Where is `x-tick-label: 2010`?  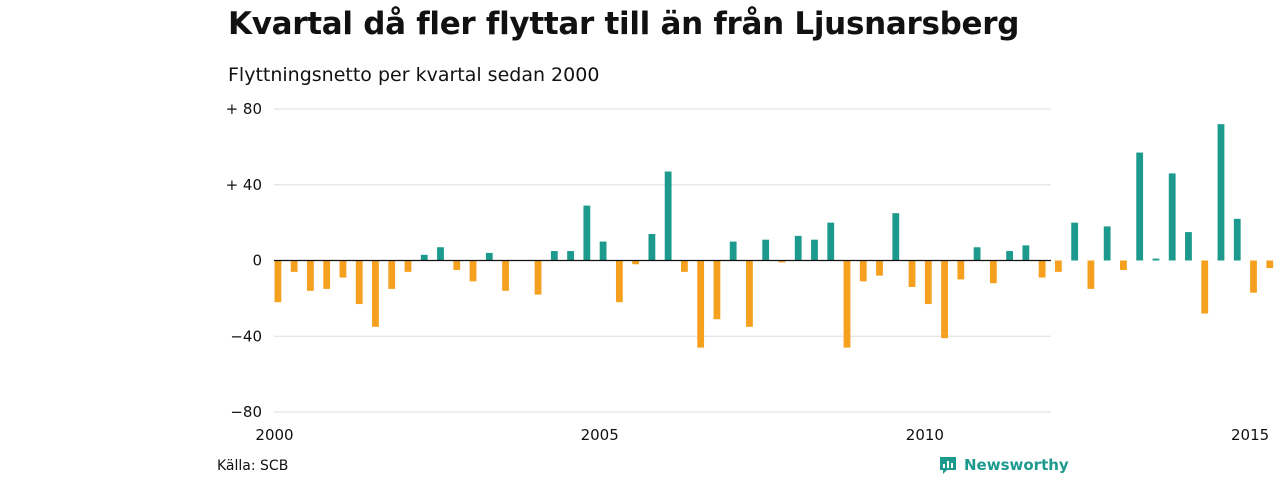
x-tick-label: 2010 is located at coordinates (925, 435).